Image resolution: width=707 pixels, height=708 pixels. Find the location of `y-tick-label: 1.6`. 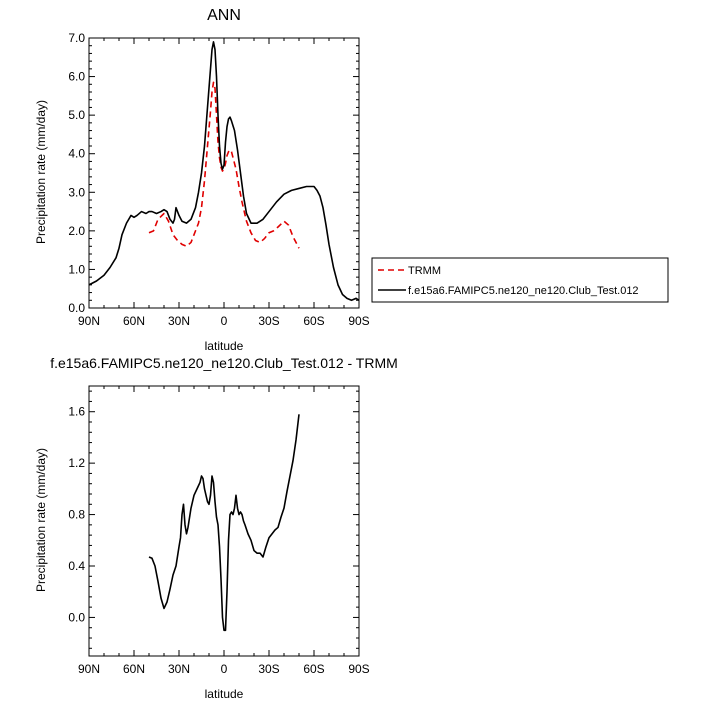

y-tick-label: 1.6 is located at coordinates (76, 412).